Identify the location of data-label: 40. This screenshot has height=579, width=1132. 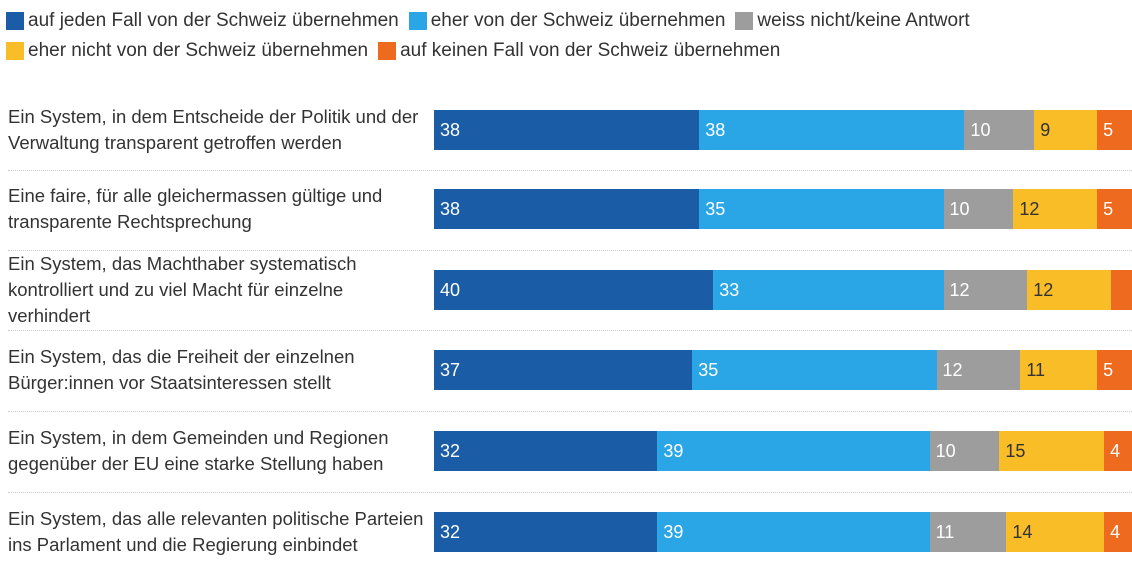
(450, 289).